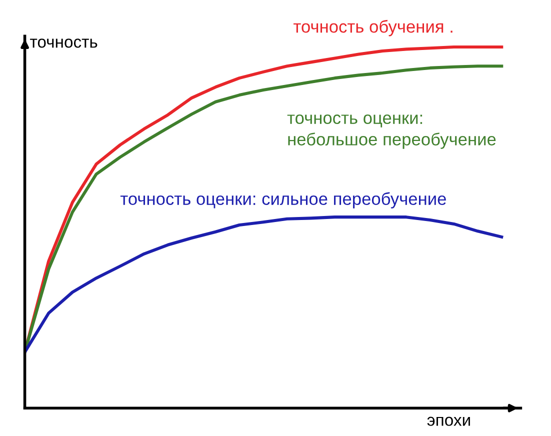  What do you see at coordinates (64, 43) in the screenshot?
I see `y-axis-title: точность` at bounding box center [64, 43].